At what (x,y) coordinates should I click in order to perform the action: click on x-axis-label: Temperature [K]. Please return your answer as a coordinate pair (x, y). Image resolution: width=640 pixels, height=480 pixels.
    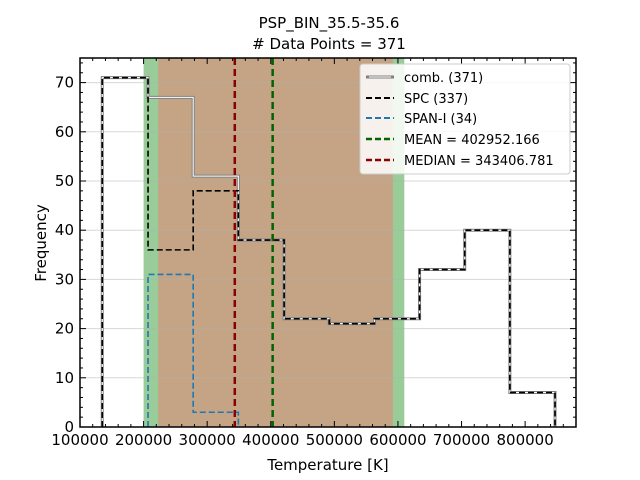
    Looking at the image, I should click on (327, 465).